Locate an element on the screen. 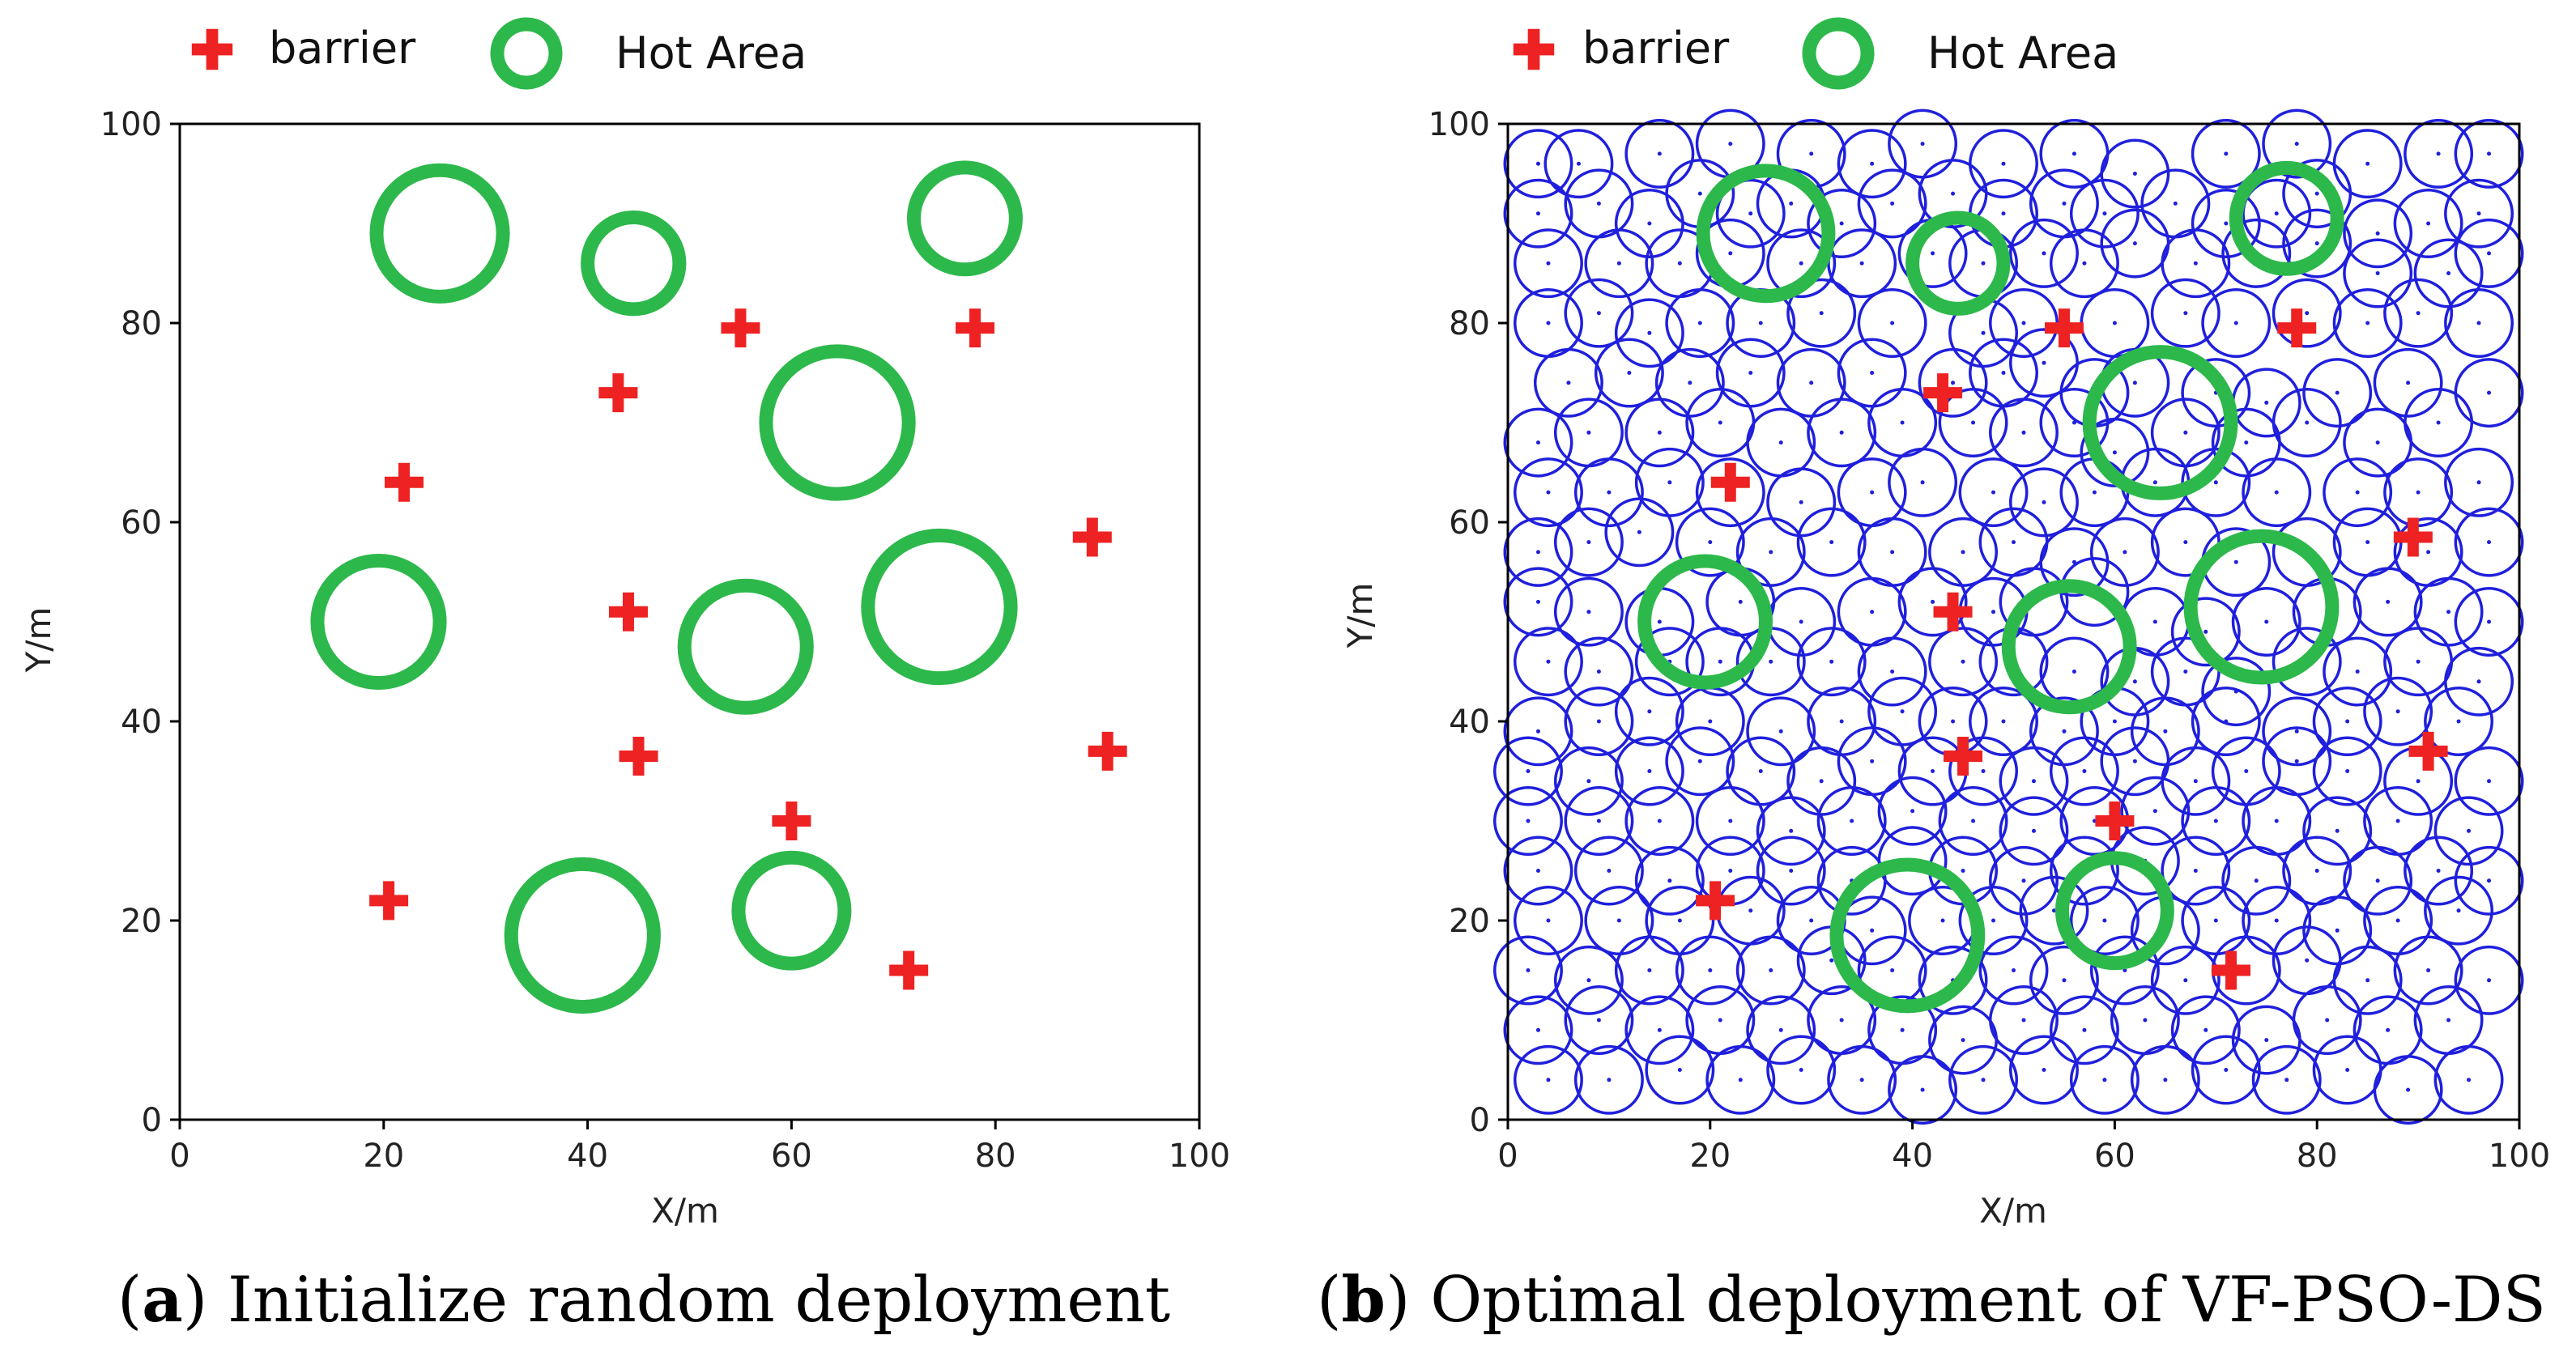 This screenshot has height=1365, width=2576. legend-barrier-label: barrier is located at coordinates (342, 48).